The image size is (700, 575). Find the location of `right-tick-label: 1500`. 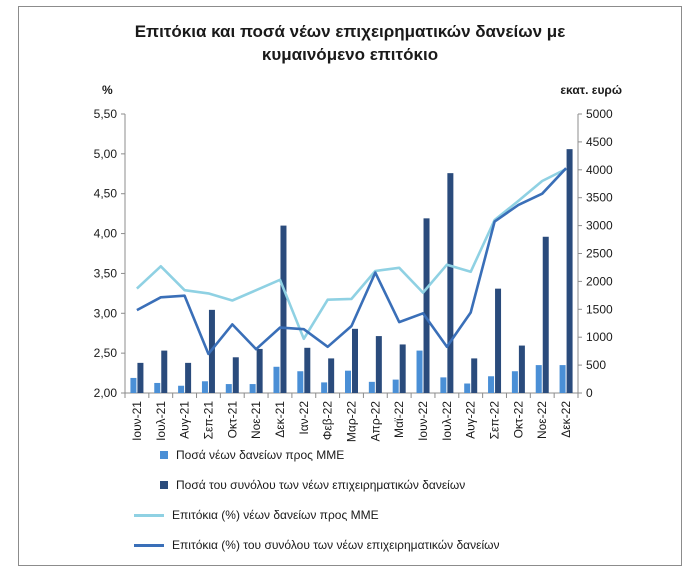

right-tick-label: 1500 is located at coordinates (599, 309).